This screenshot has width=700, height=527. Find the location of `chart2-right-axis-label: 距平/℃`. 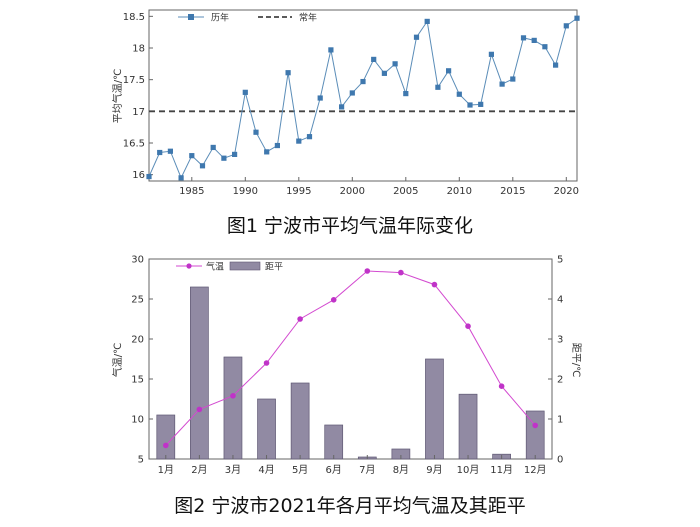

chart2-right-axis-label: 距平/℃ is located at coordinates (576, 360).